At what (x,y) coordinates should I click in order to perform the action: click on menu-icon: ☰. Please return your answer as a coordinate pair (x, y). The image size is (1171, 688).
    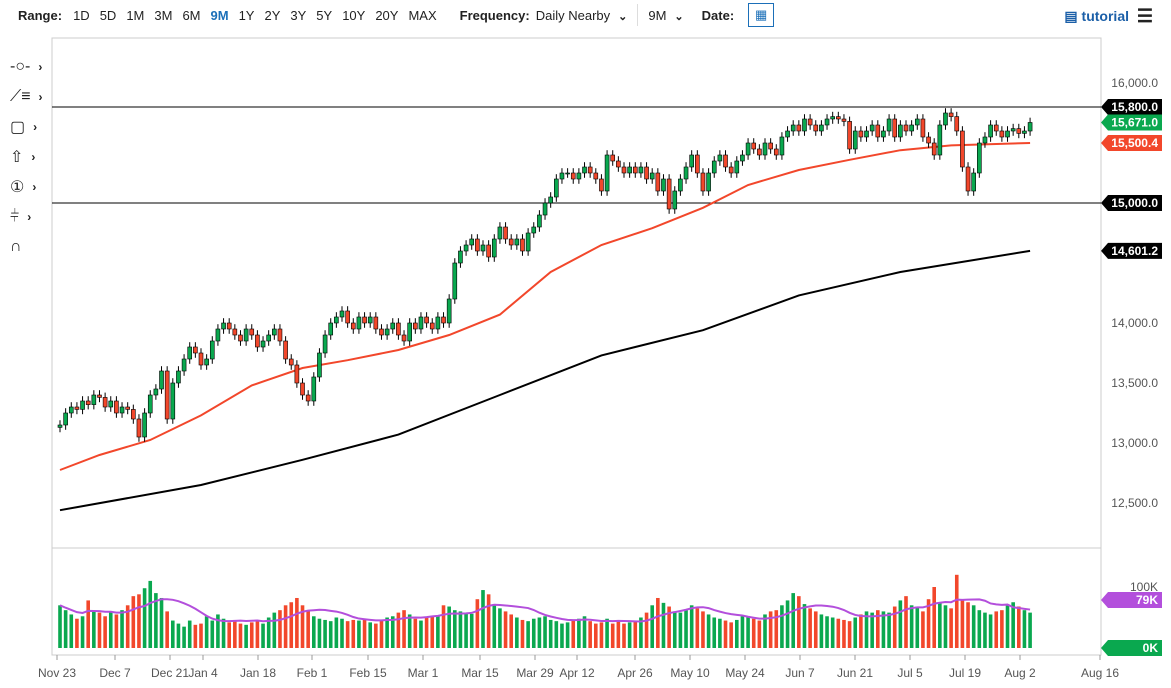
    Looking at the image, I should click on (1144, 16).